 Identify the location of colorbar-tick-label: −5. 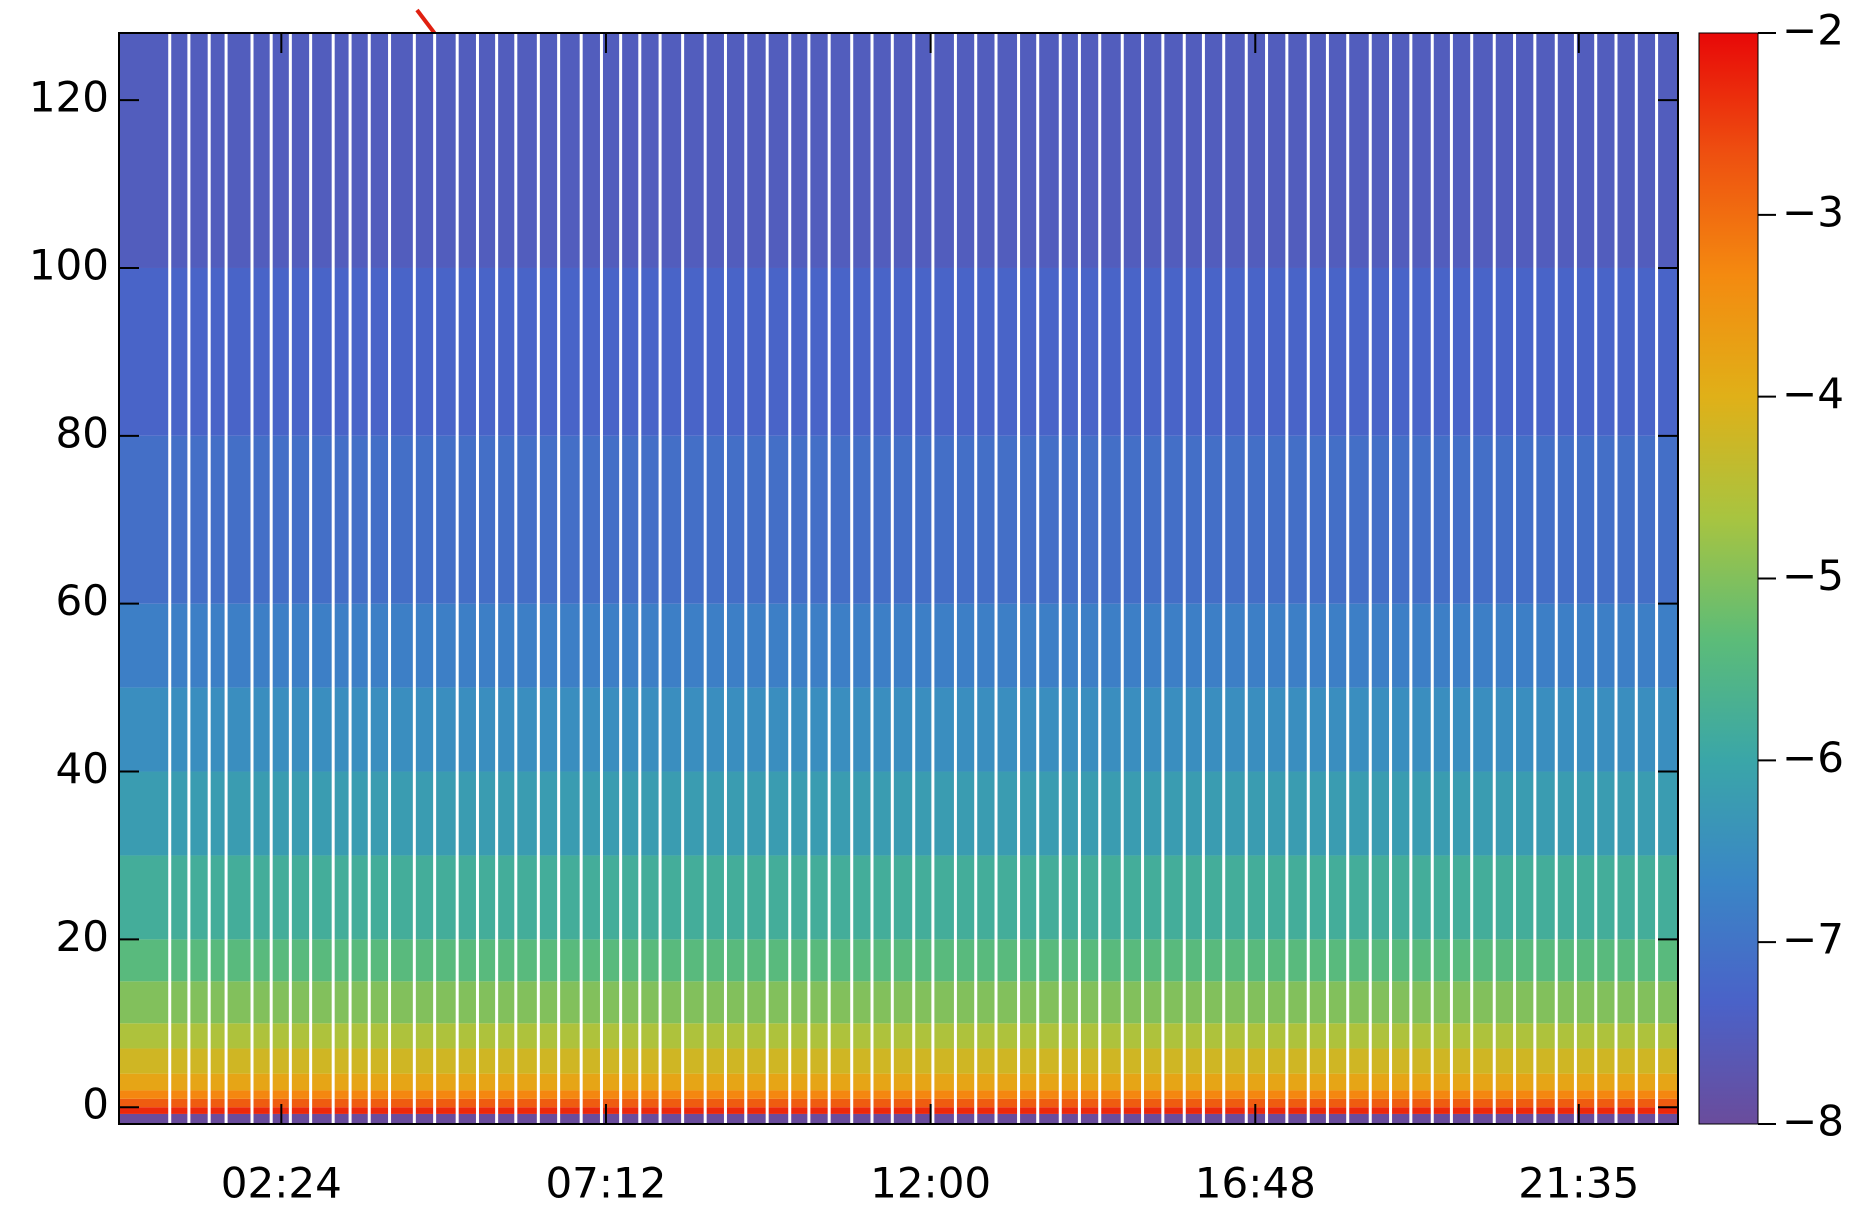
(1813, 575).